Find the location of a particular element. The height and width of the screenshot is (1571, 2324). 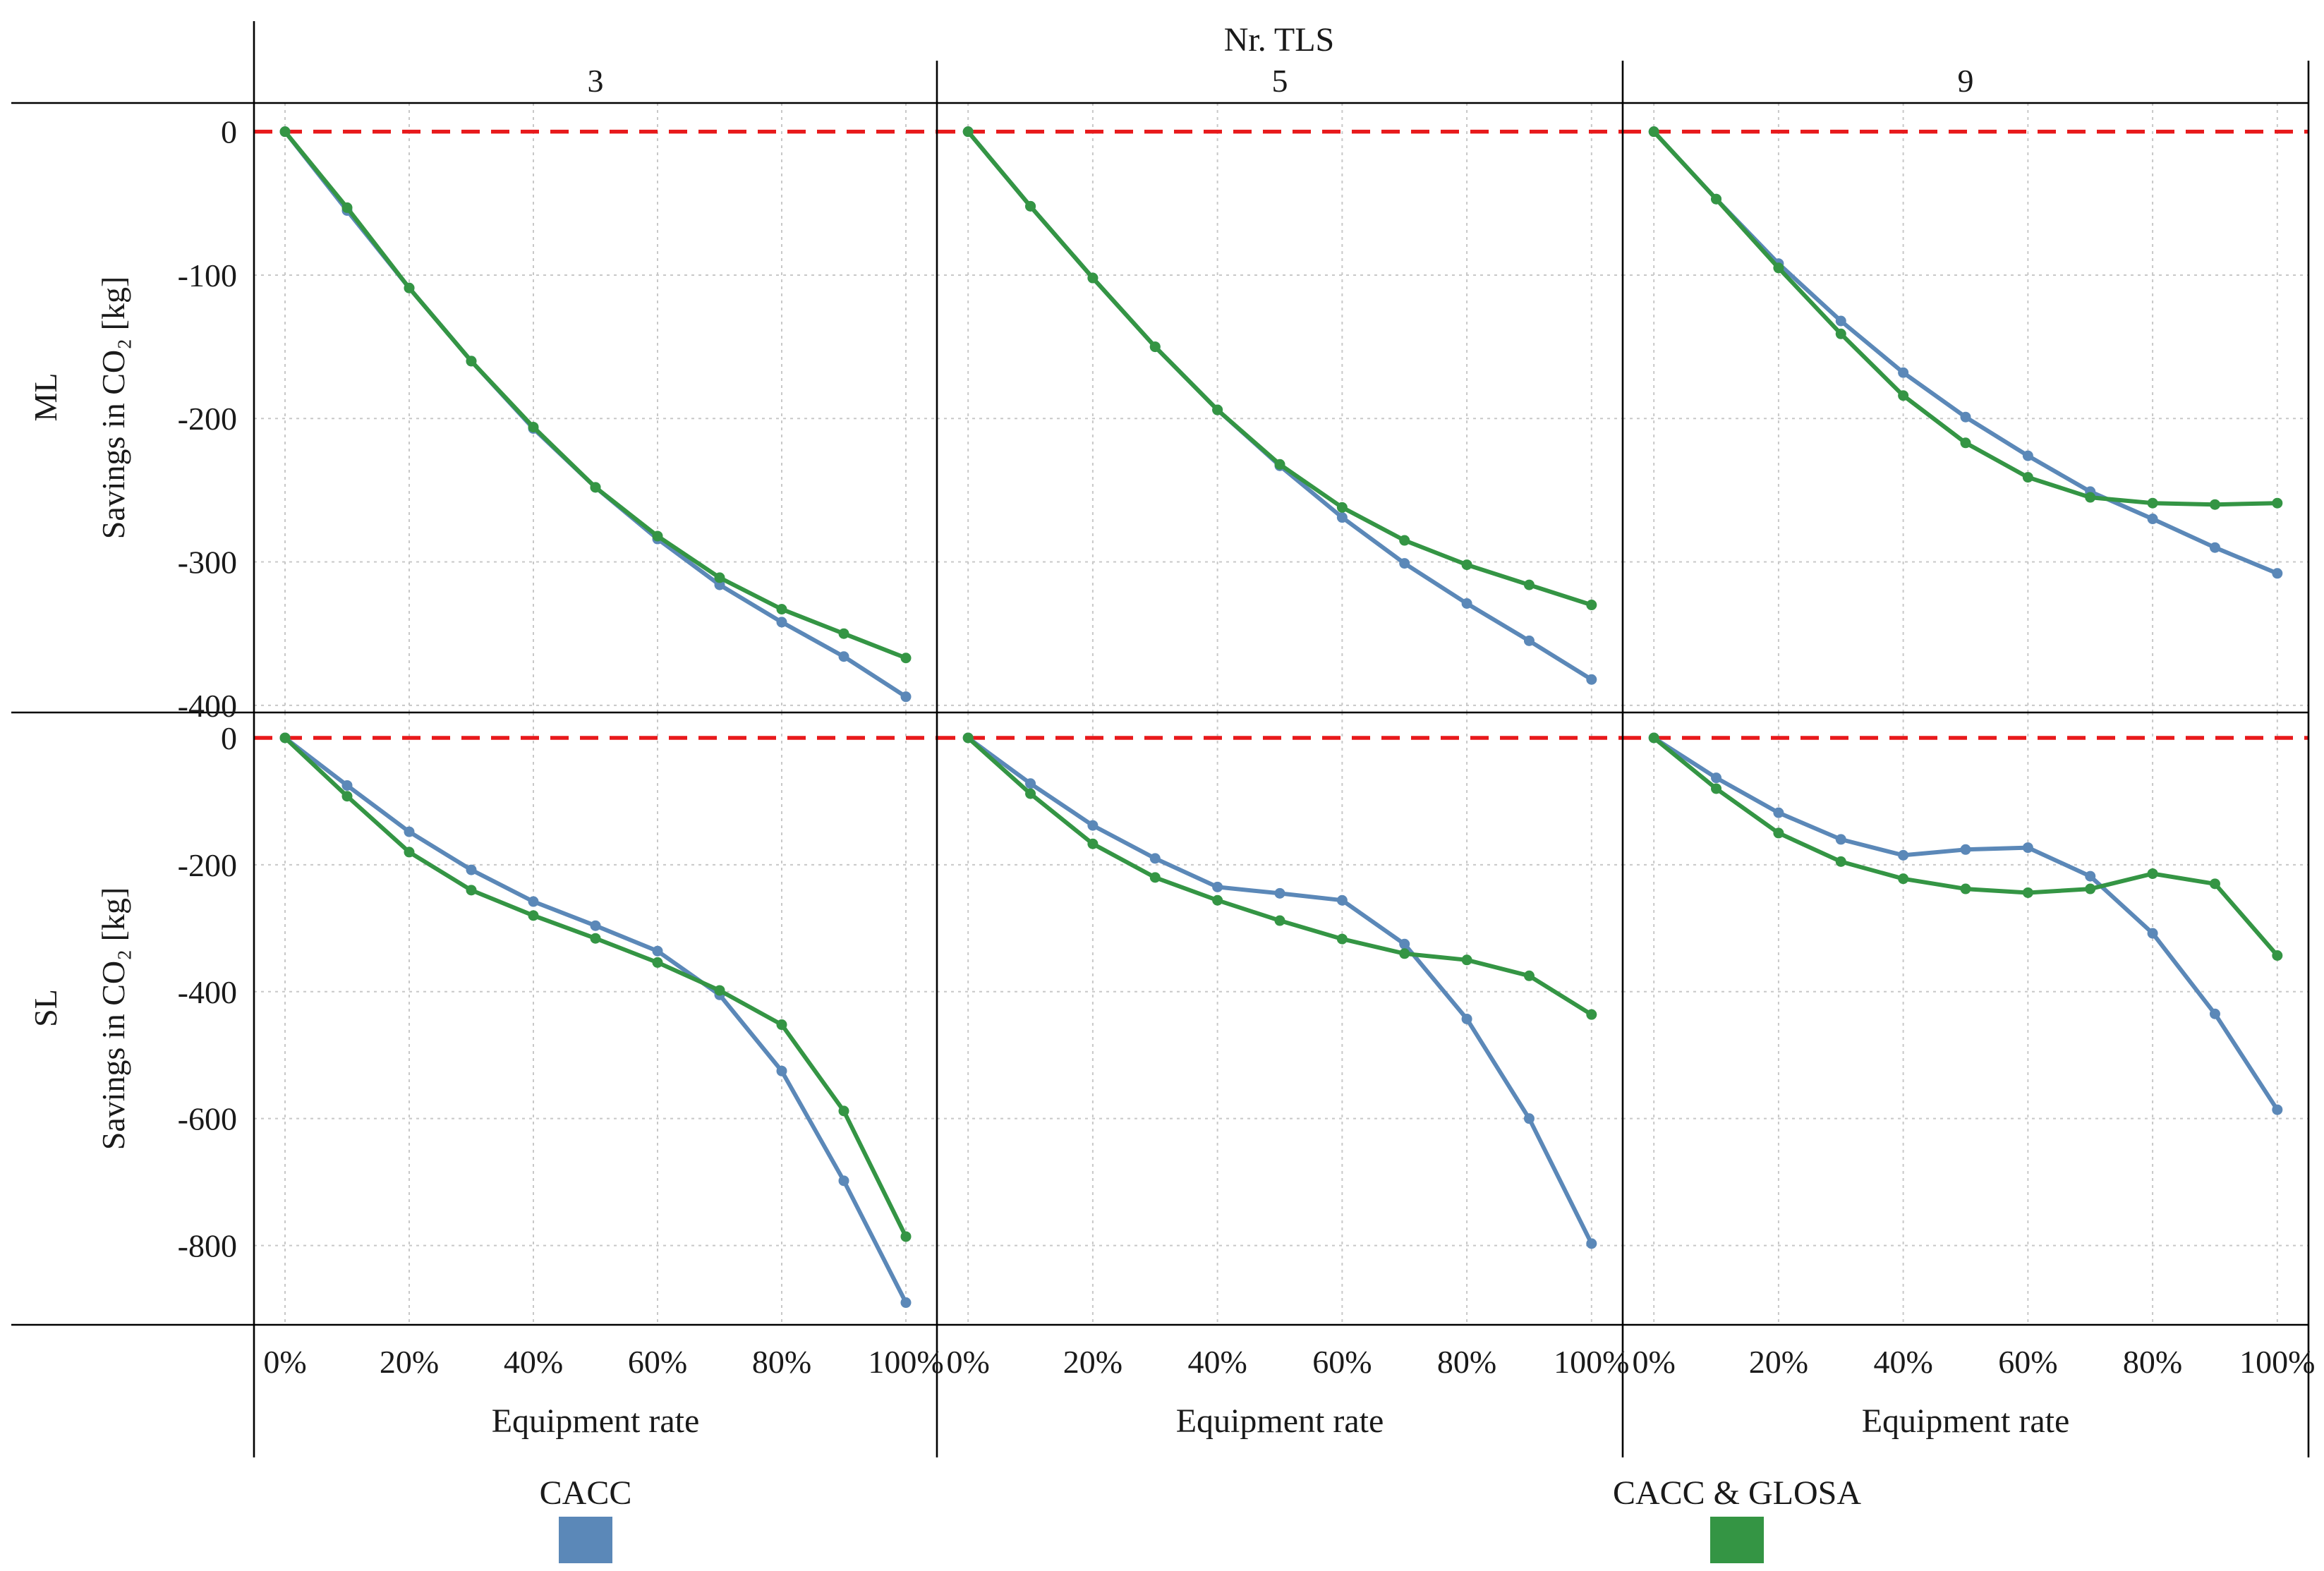

facet-column-header: 3 is located at coordinates (596, 81).